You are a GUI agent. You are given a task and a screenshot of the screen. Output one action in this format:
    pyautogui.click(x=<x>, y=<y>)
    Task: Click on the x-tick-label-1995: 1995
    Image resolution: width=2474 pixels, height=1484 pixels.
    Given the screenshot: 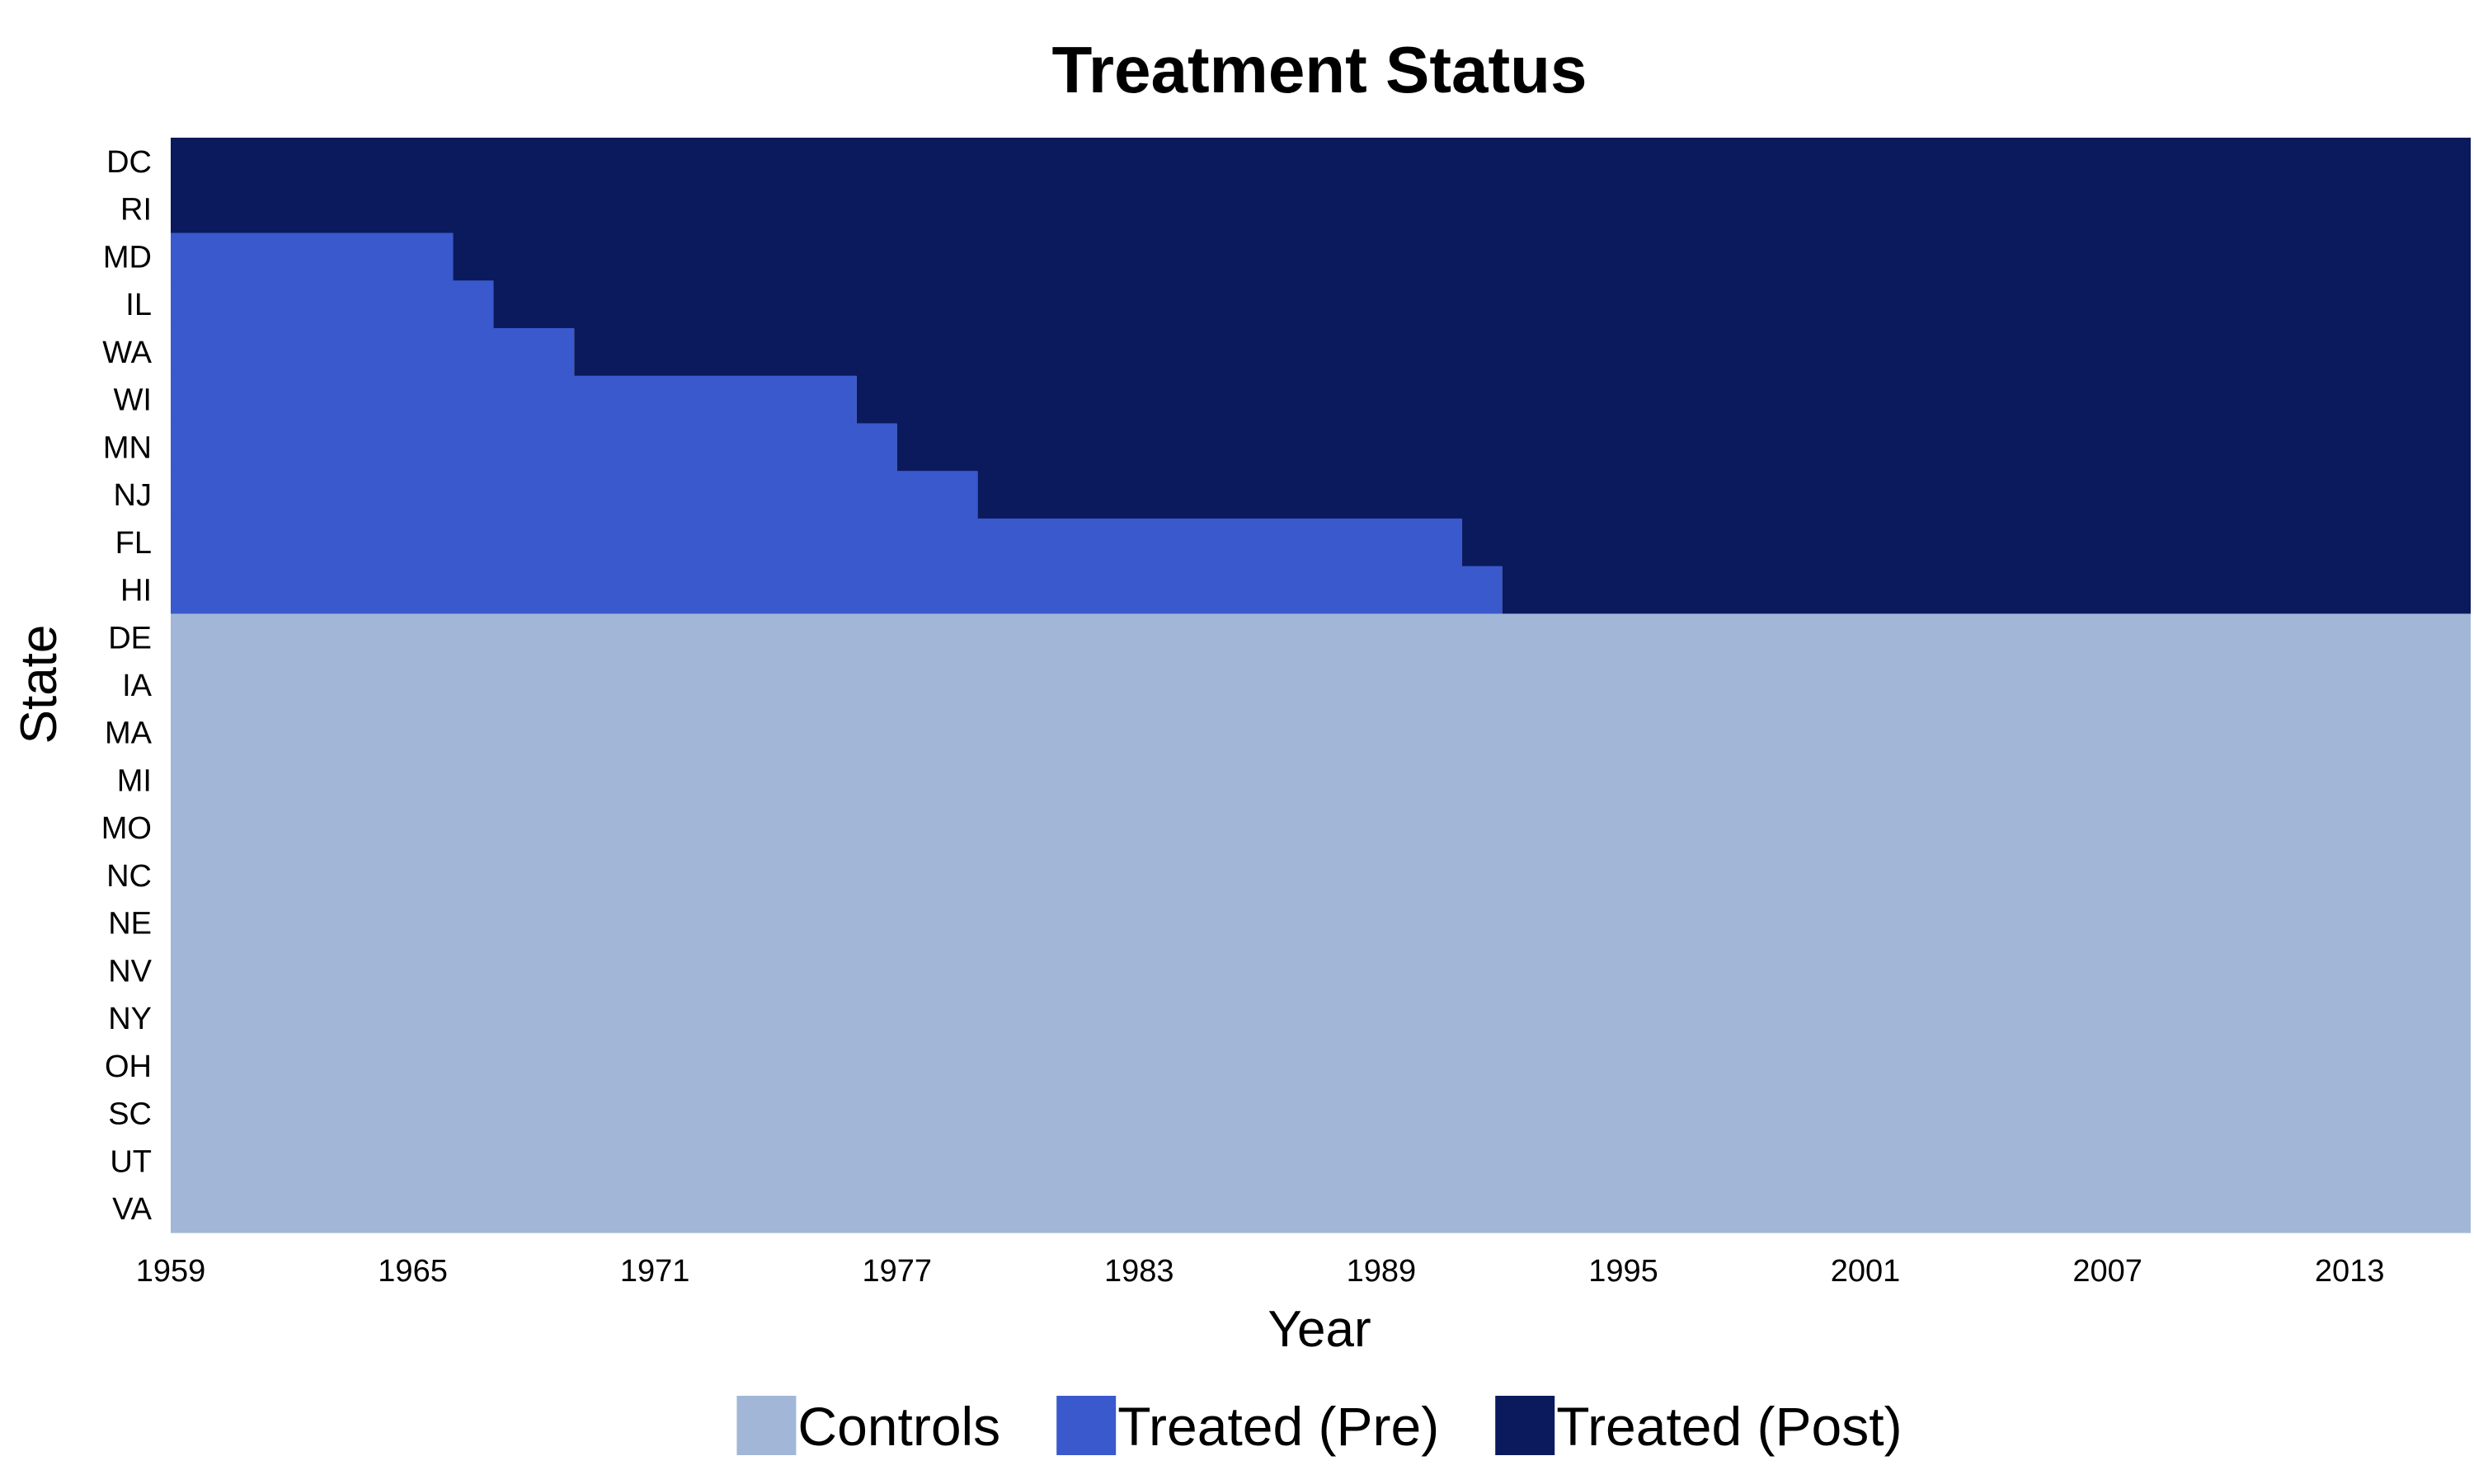 What is the action you would take?
    pyautogui.click(x=1623, y=1271)
    